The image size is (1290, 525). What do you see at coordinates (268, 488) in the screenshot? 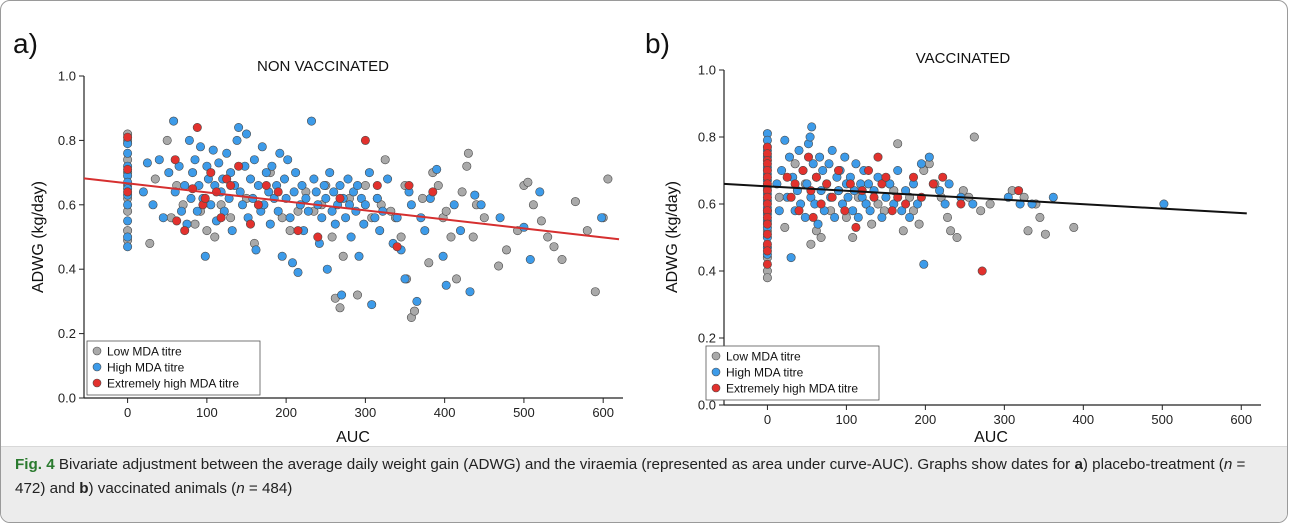
I see `caption-text: = 484)` at bounding box center [268, 488].